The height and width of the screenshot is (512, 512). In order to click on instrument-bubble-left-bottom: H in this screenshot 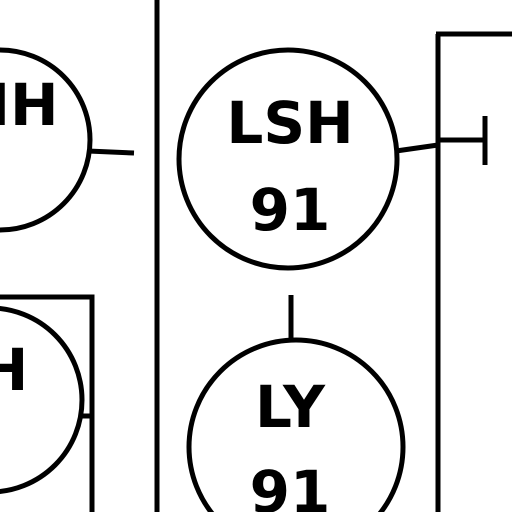, I will do `click(42, 400)`.